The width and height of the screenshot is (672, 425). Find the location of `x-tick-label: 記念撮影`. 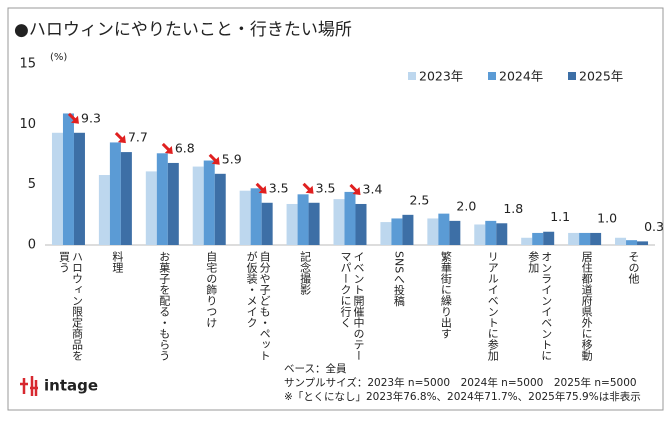

x-tick-label: 記念撮影 is located at coordinates (305, 273).